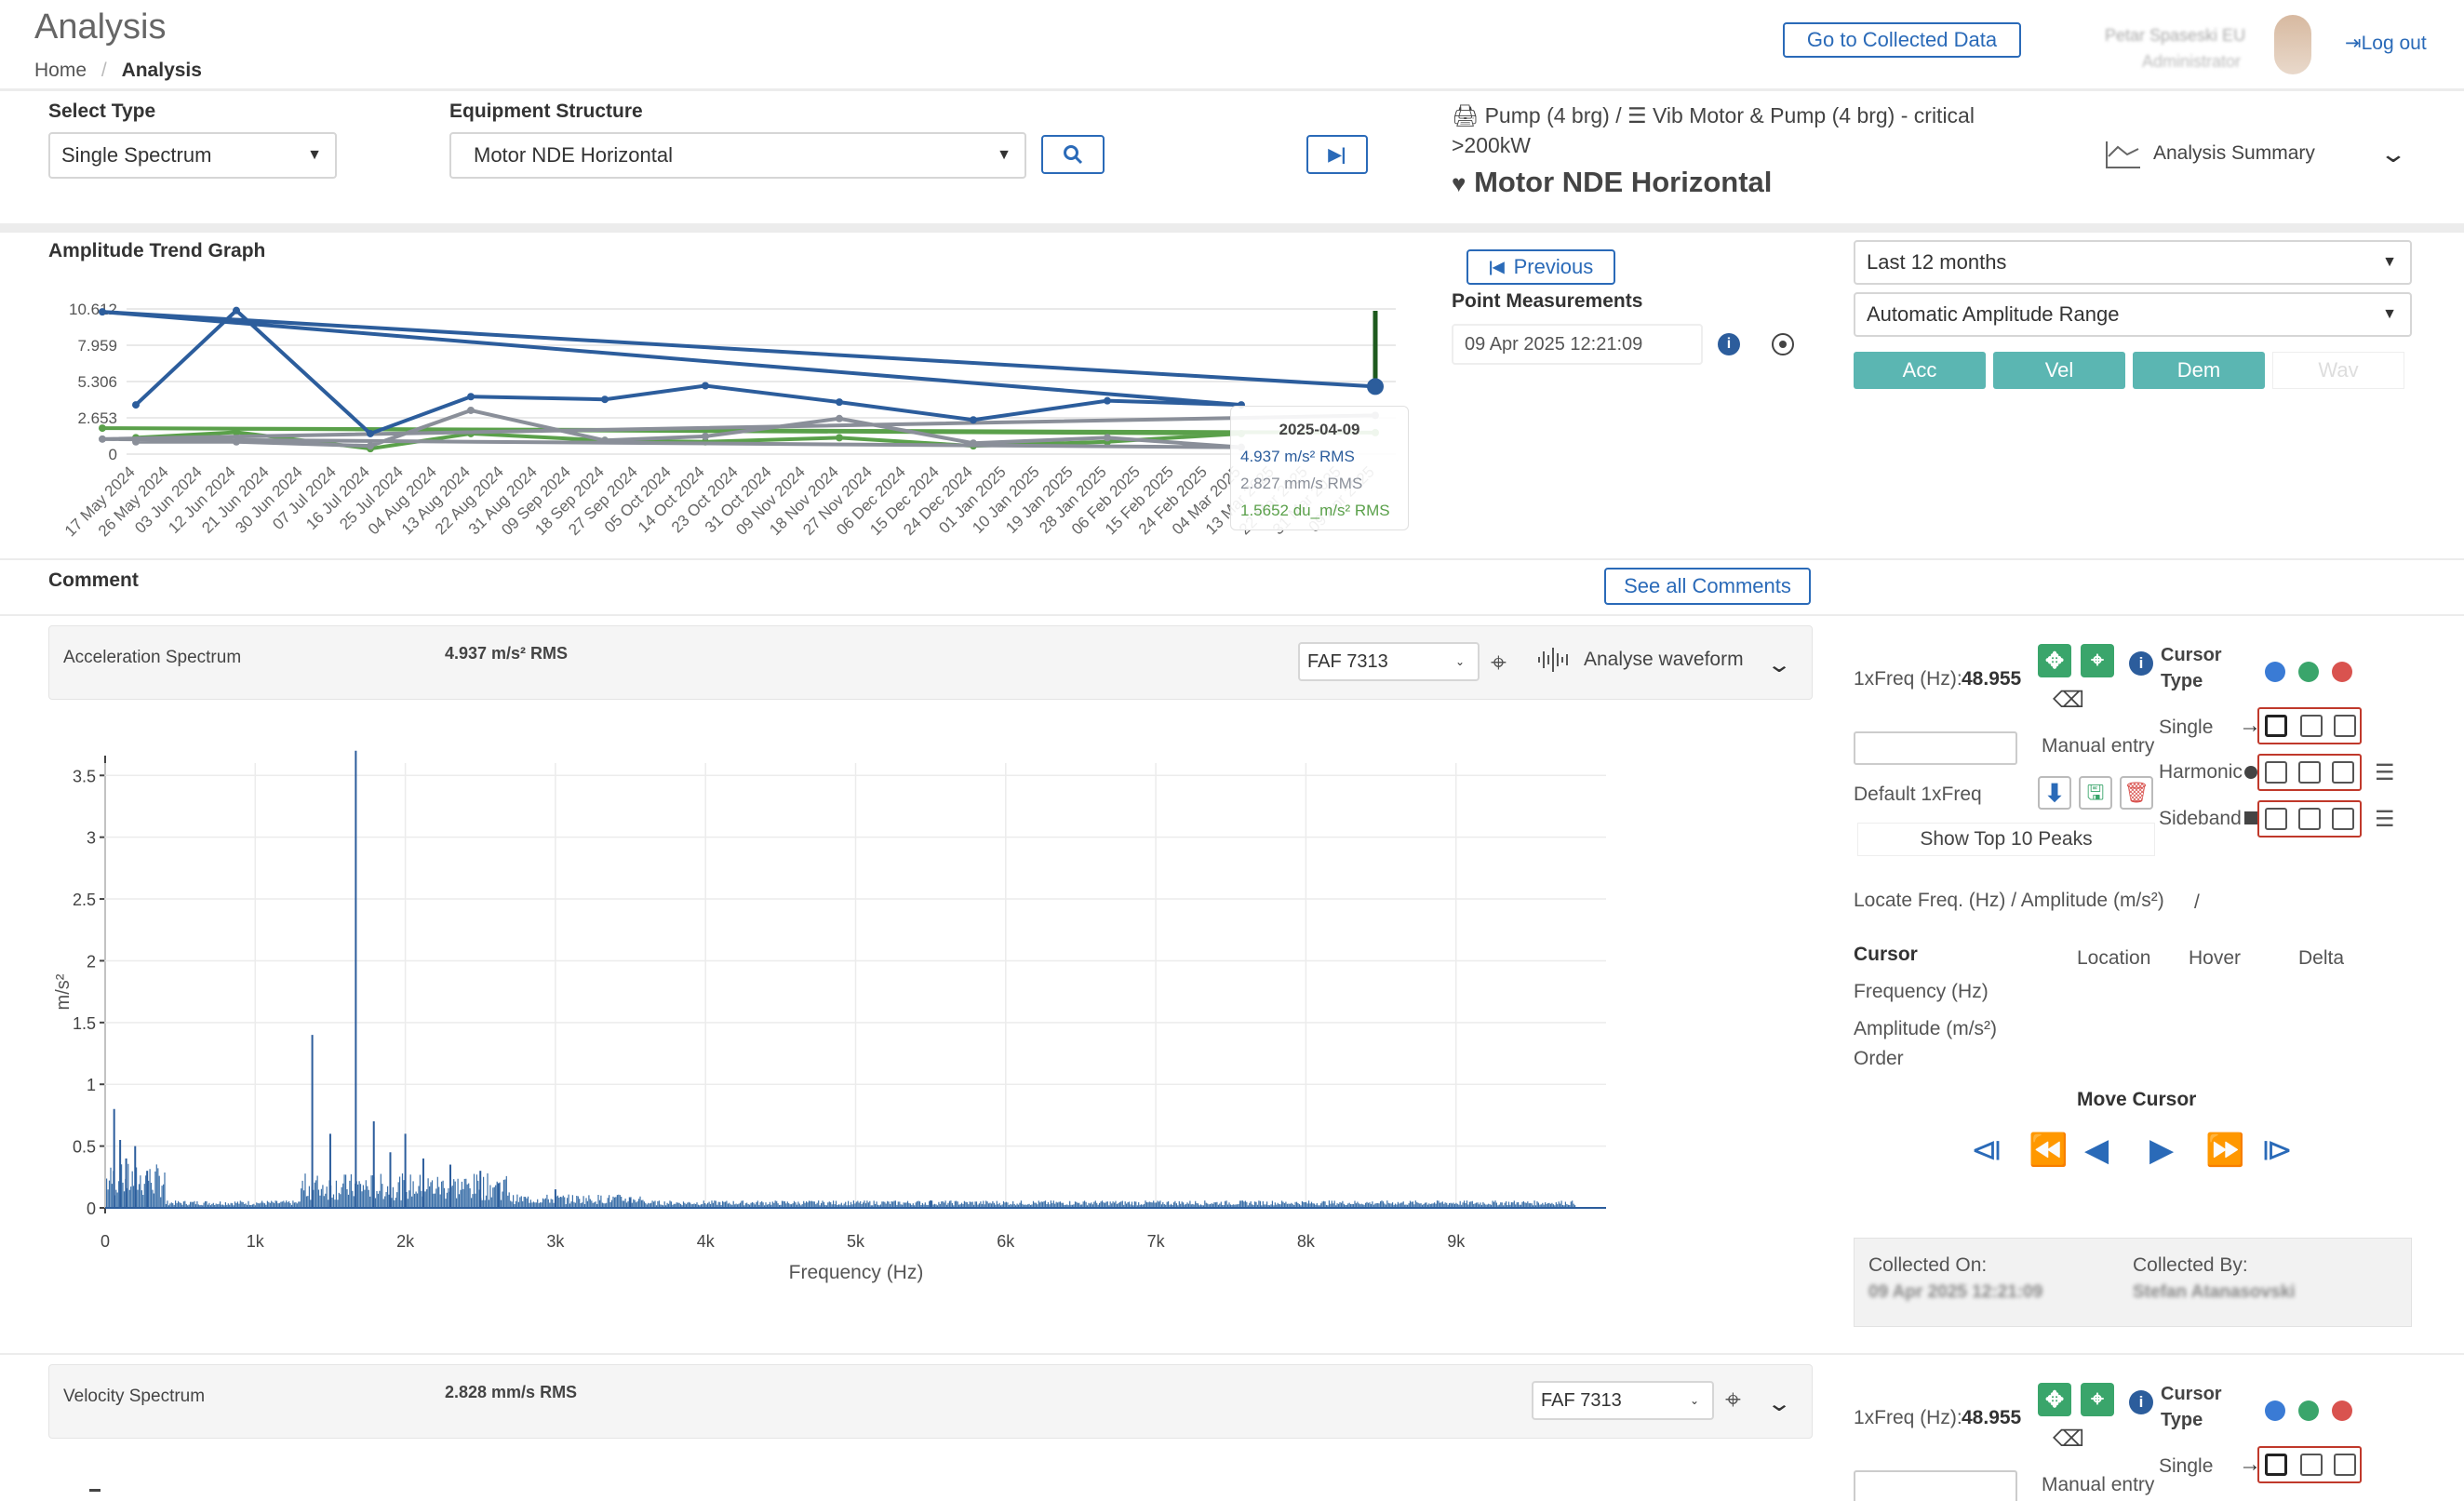  I want to click on heart-pulse-icon: ♥, so click(1459, 183).